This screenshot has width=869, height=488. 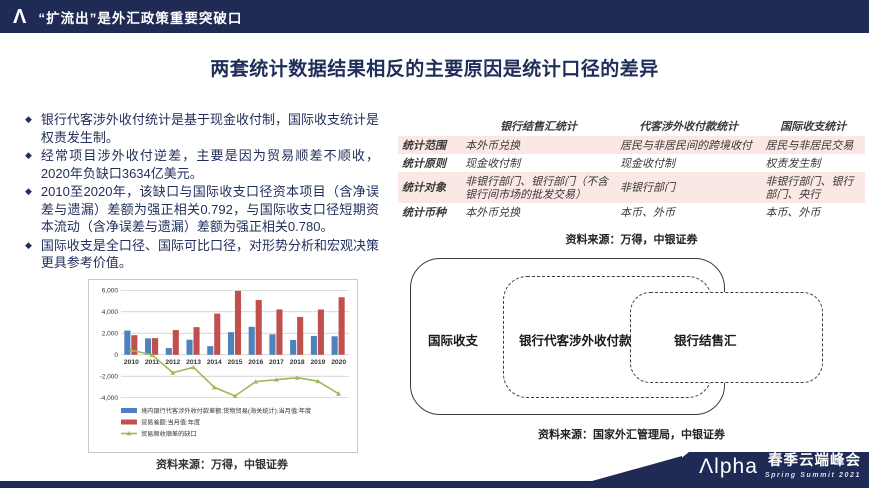 What do you see at coordinates (172, 362) in the screenshot?
I see `svg-text: 2012` at bounding box center [172, 362].